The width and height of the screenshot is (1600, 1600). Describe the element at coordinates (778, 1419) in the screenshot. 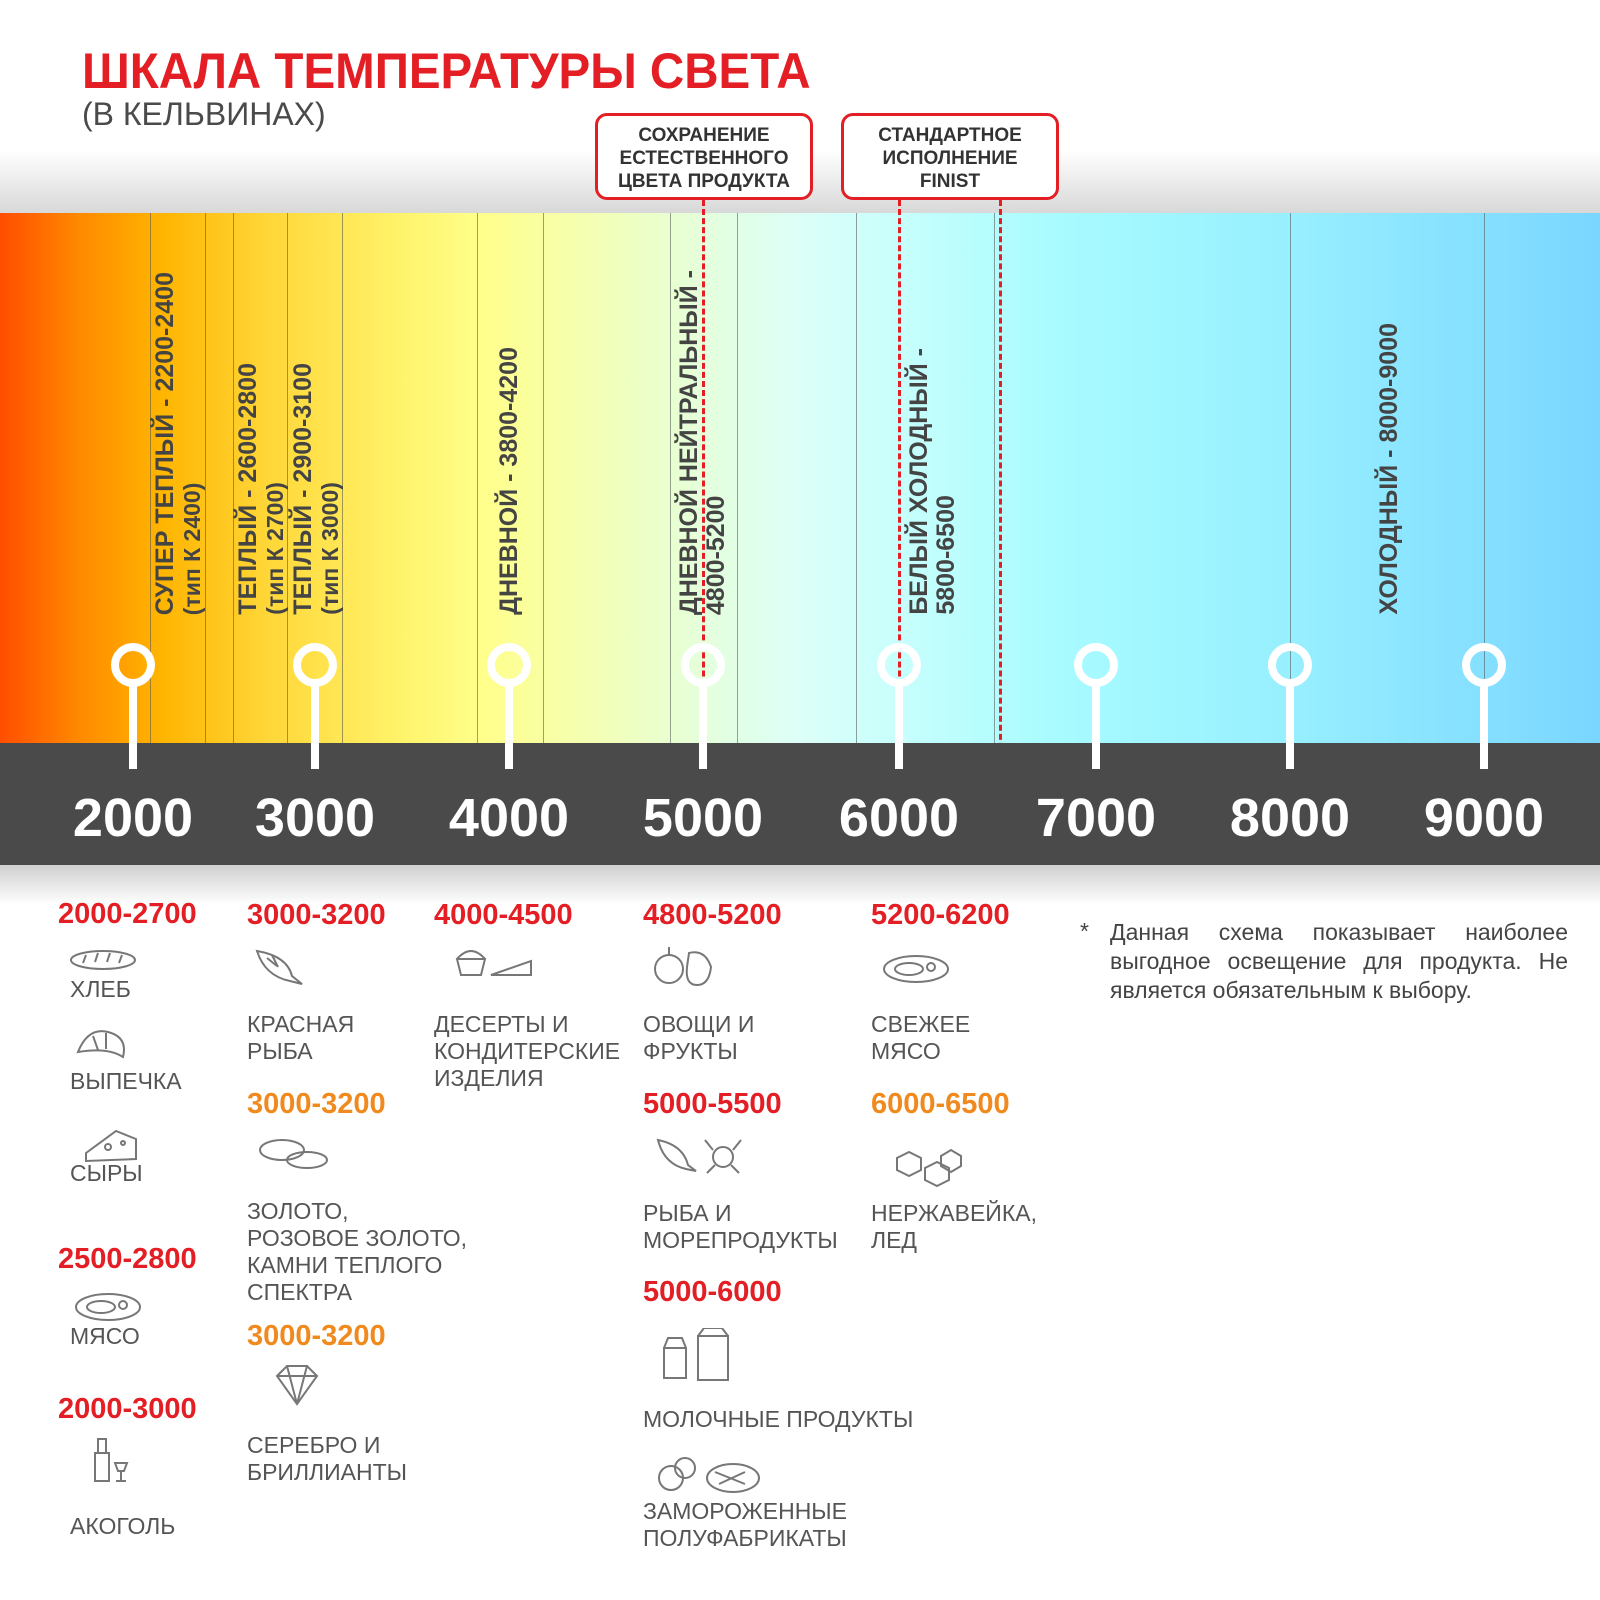

I see `product-label: МОЛОЧНЫЕ ПРОДУКТЫ` at that location.